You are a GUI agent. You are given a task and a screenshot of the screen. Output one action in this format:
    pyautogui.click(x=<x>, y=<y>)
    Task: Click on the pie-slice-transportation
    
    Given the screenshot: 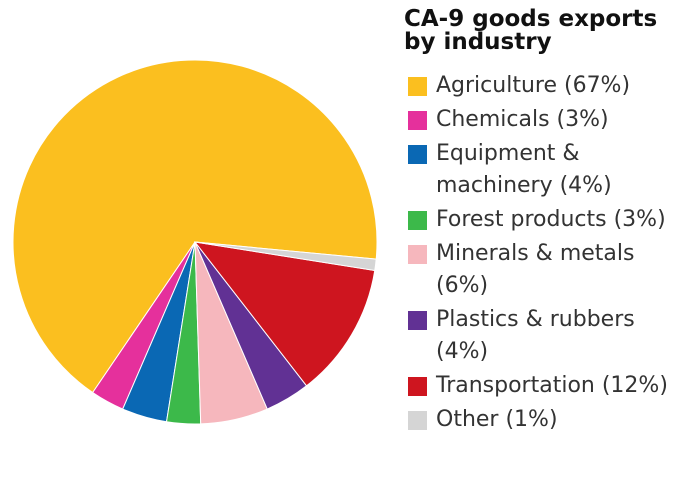 What is the action you would take?
    pyautogui.click(x=284, y=314)
    